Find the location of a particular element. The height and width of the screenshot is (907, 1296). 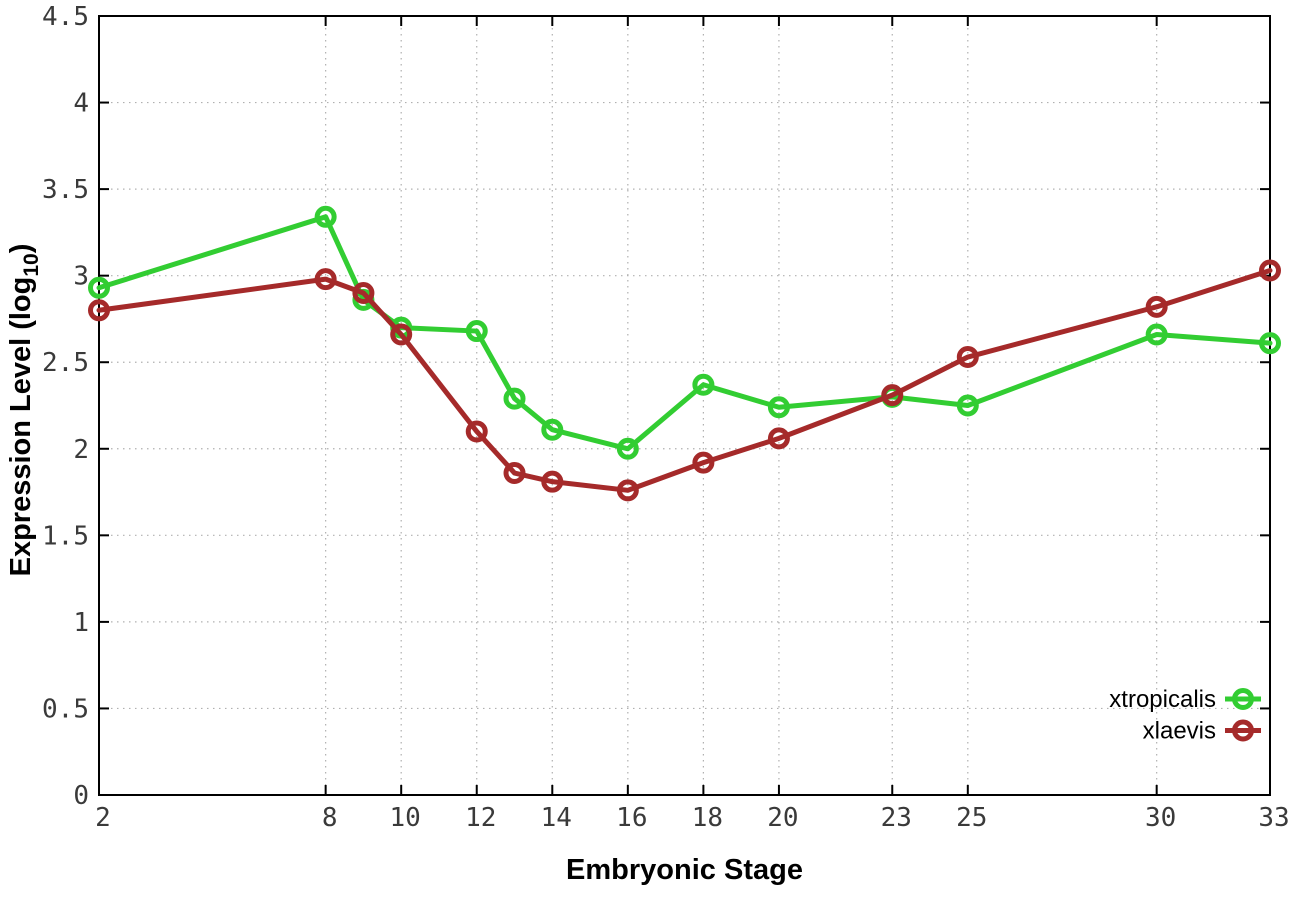

y-tick-label: 1.5 is located at coordinates (65, 536).